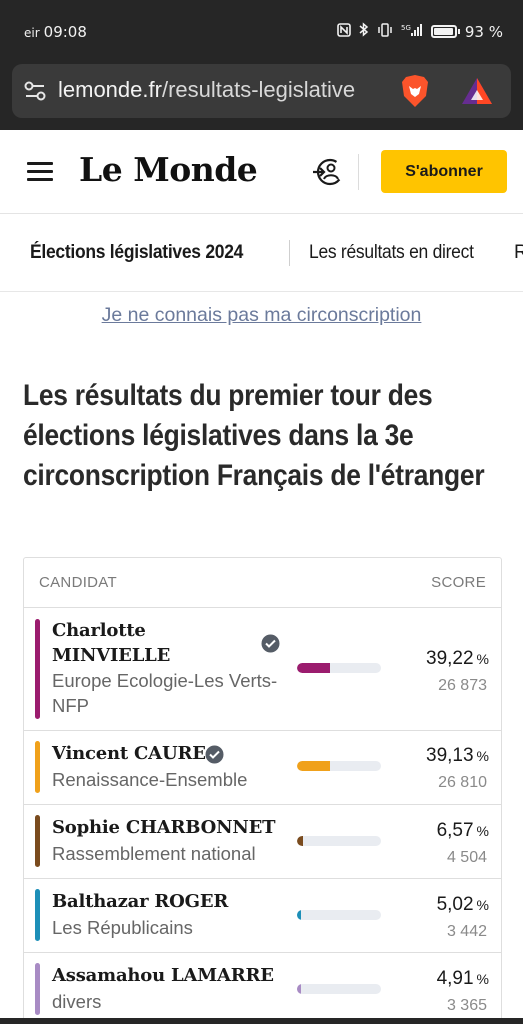 The height and width of the screenshot is (1024, 523). I want to click on status-right: 5G 93 %, so click(420, 31).